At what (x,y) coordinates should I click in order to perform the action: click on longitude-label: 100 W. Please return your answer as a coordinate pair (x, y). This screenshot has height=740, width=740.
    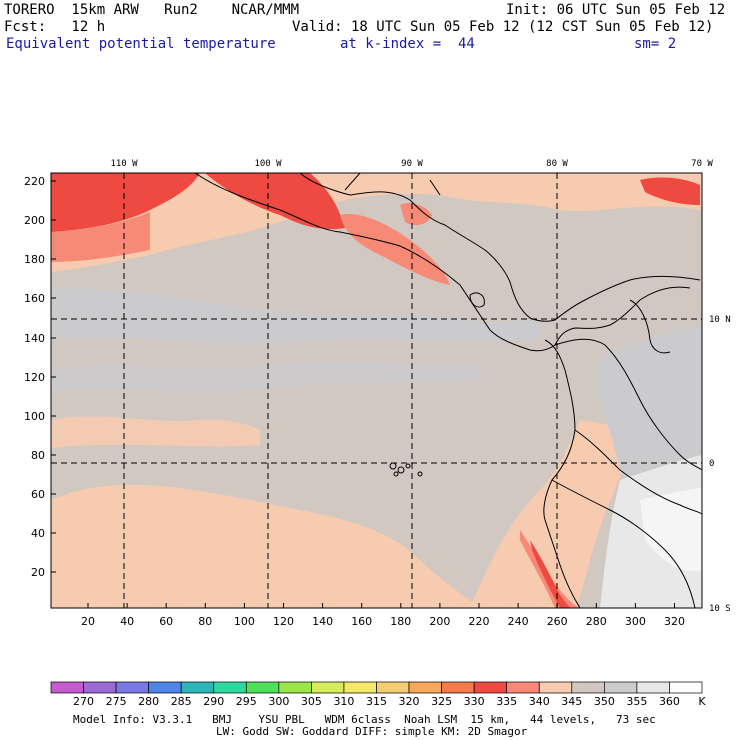
    Looking at the image, I should click on (268, 164).